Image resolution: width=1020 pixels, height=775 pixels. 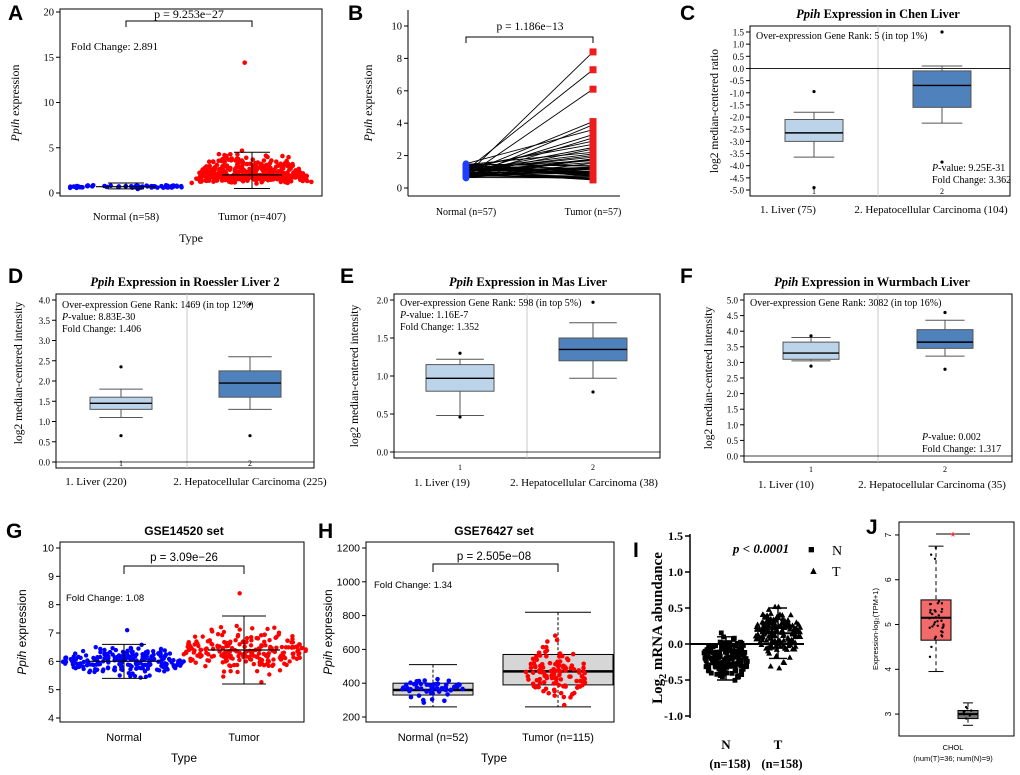 I want to click on y-axis-label: Log2 mRNA abundance, so click(x=659, y=628).